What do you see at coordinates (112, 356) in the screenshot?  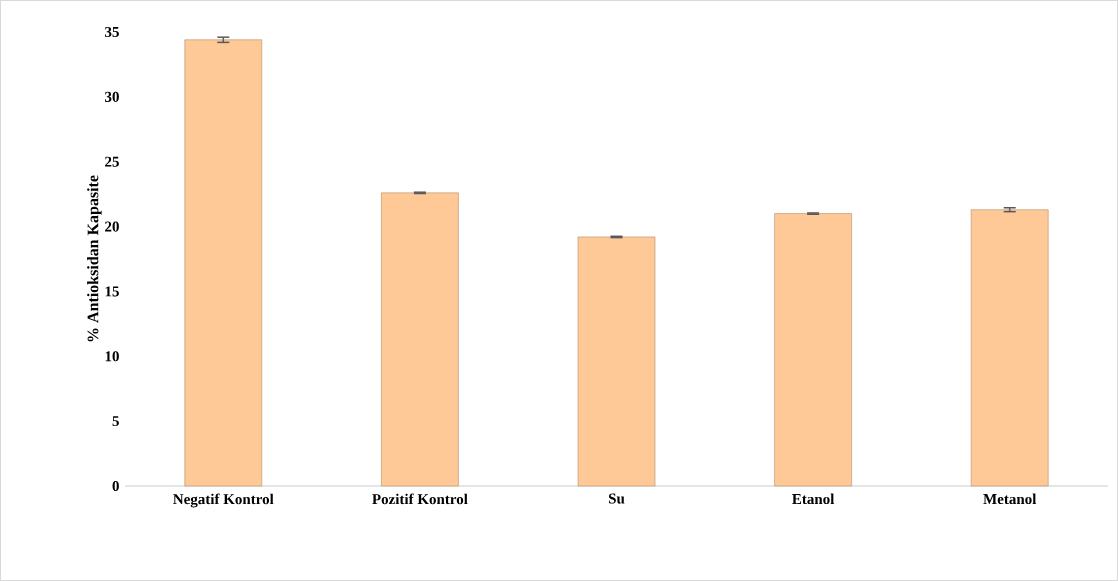 I see `y-tick-label: 10` at bounding box center [112, 356].